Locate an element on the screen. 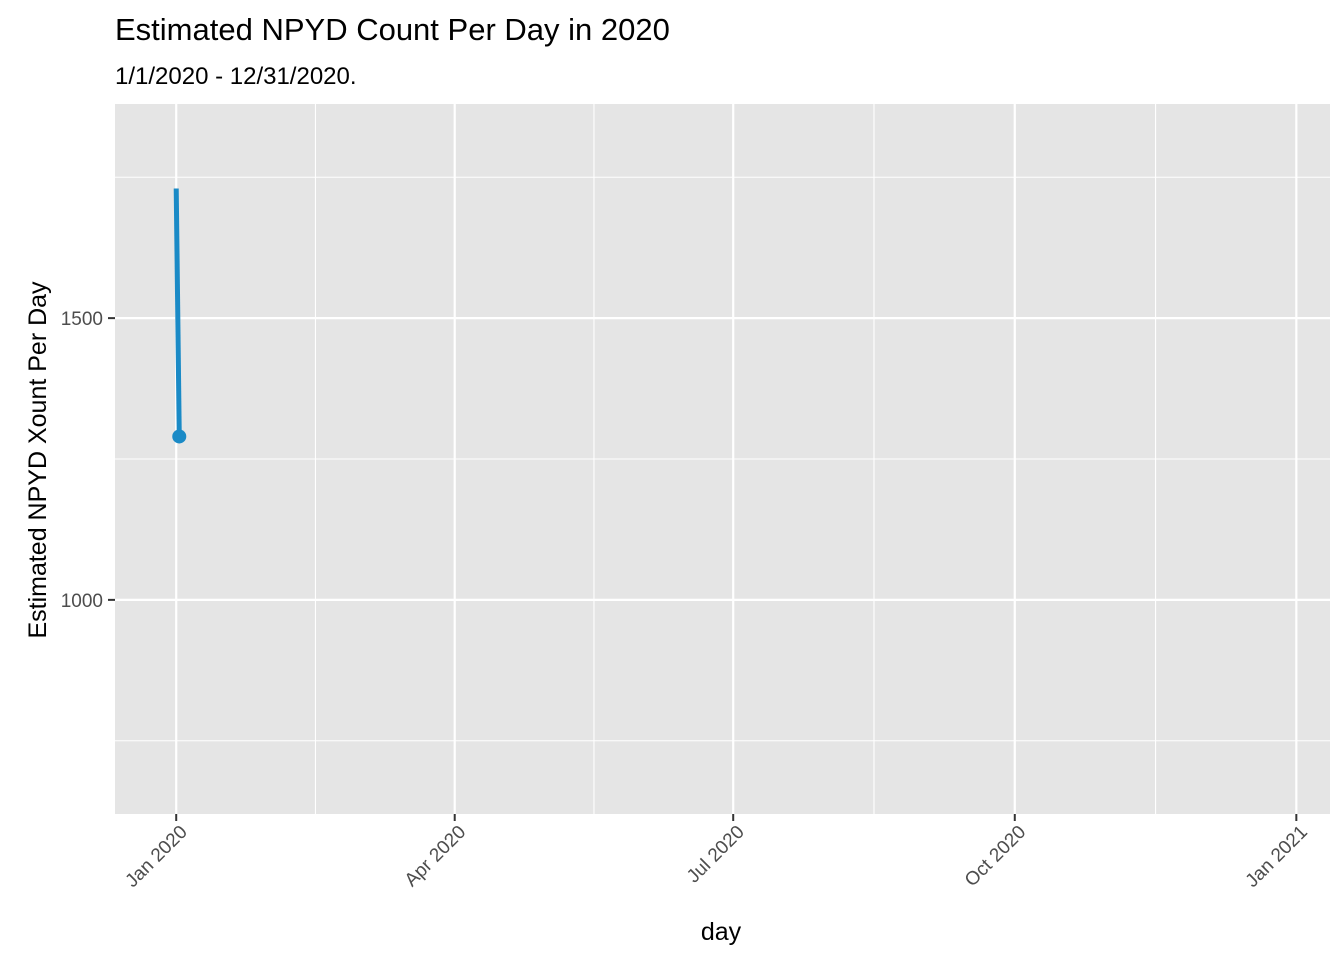 The width and height of the screenshot is (1344, 960). chart-subtitle: 1/1/2020 - 12/31/2020. is located at coordinates (236, 76).